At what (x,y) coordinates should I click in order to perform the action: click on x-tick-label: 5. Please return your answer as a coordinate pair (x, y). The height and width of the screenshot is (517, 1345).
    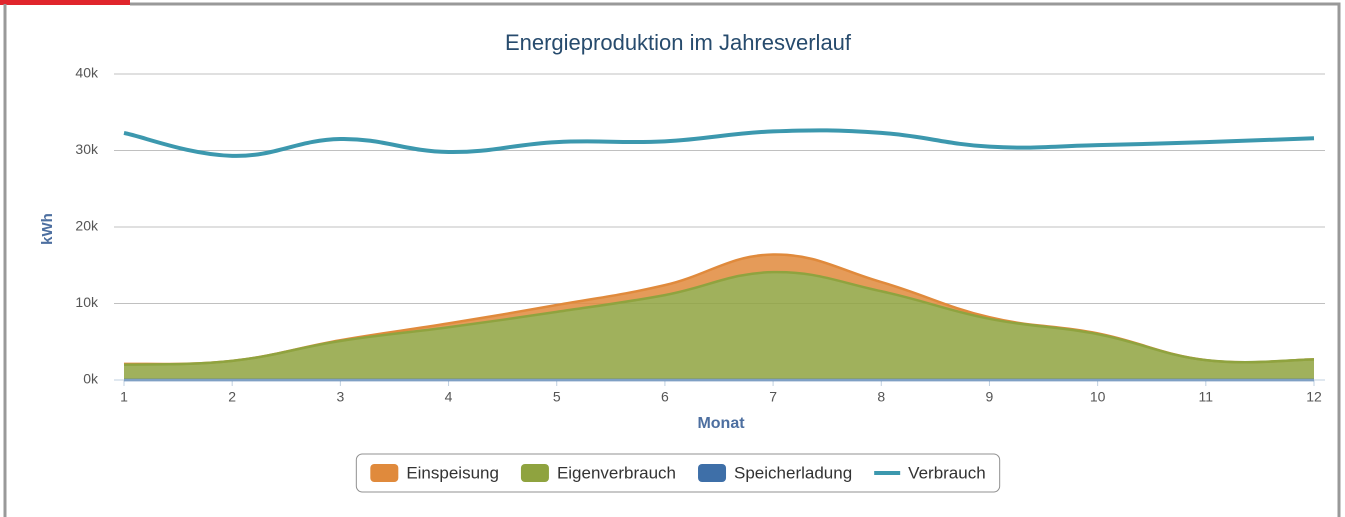
    Looking at the image, I should click on (557, 397).